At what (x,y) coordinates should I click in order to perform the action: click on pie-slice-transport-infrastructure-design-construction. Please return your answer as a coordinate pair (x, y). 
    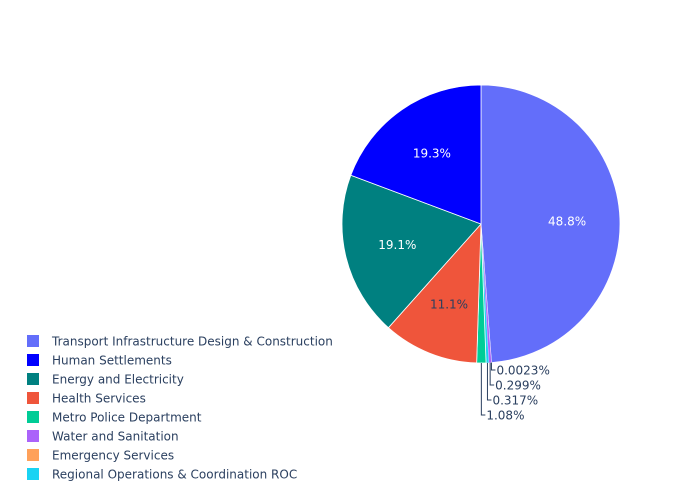
    Looking at the image, I should click on (550, 224).